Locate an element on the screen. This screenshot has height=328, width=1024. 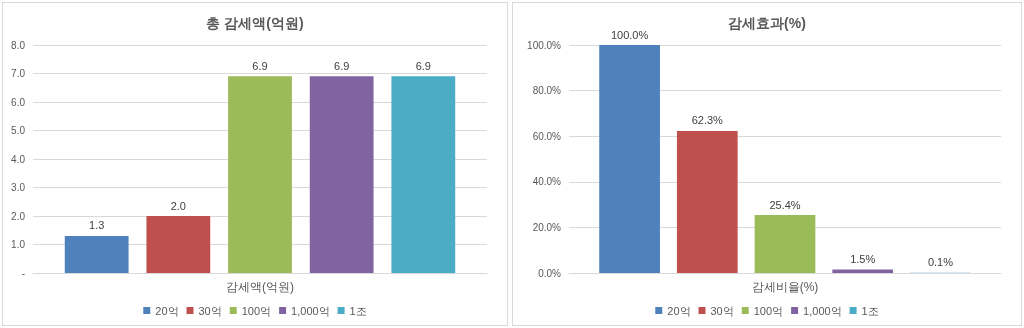
y-tick-label: 60.0% is located at coordinates (547, 136).